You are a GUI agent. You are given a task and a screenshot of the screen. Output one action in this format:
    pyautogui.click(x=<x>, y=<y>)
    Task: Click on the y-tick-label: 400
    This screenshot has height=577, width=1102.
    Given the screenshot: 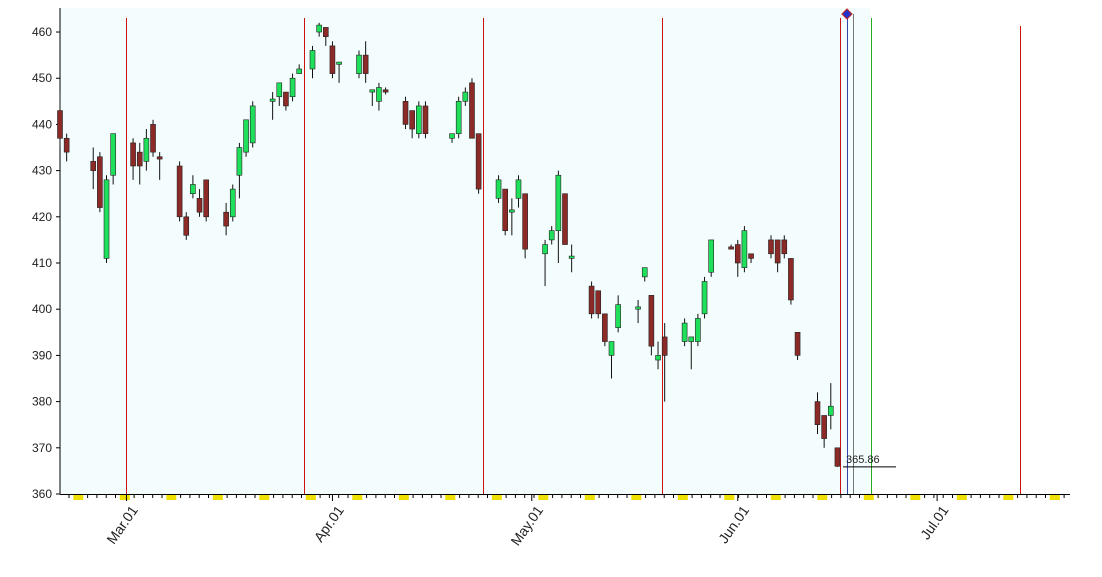 What is the action you would take?
    pyautogui.click(x=42, y=309)
    